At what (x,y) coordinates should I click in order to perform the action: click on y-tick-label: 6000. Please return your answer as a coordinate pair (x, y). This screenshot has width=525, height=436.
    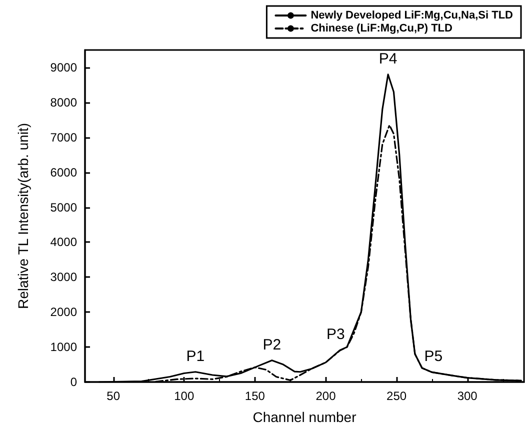
    Looking at the image, I should click on (64, 172).